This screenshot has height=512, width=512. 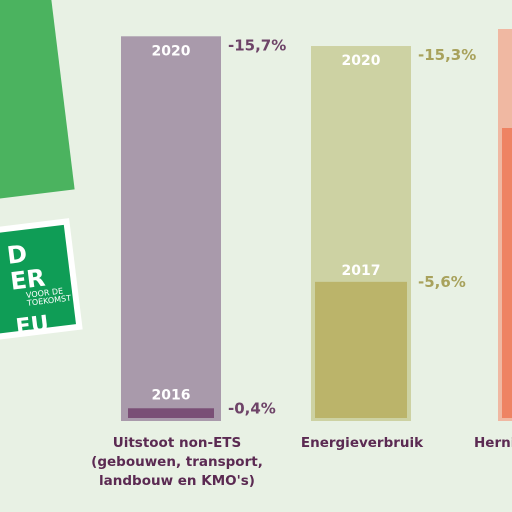 What do you see at coordinates (252, 408) in the screenshot?
I see `actual-percent-label: -0,4%` at bounding box center [252, 408].